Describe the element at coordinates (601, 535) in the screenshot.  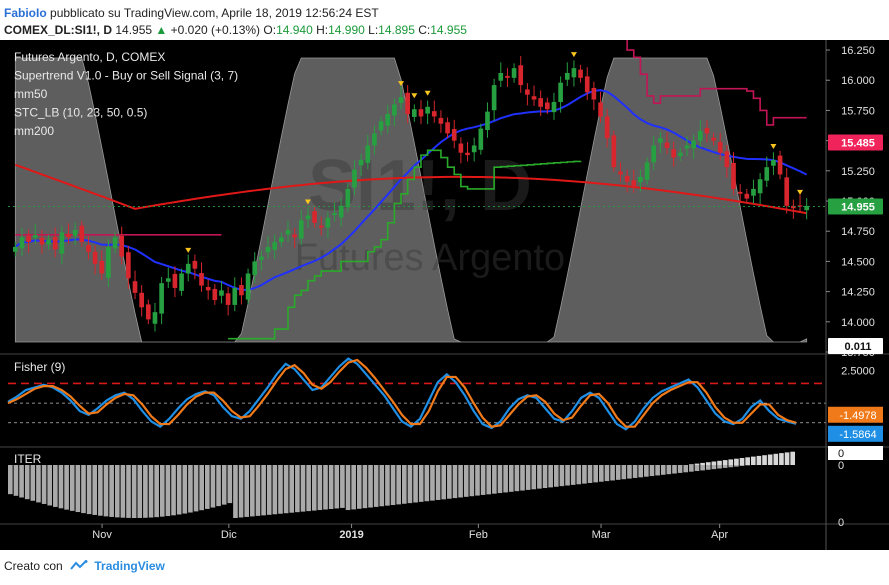
I see `x-tick-label: Mar` at that location.